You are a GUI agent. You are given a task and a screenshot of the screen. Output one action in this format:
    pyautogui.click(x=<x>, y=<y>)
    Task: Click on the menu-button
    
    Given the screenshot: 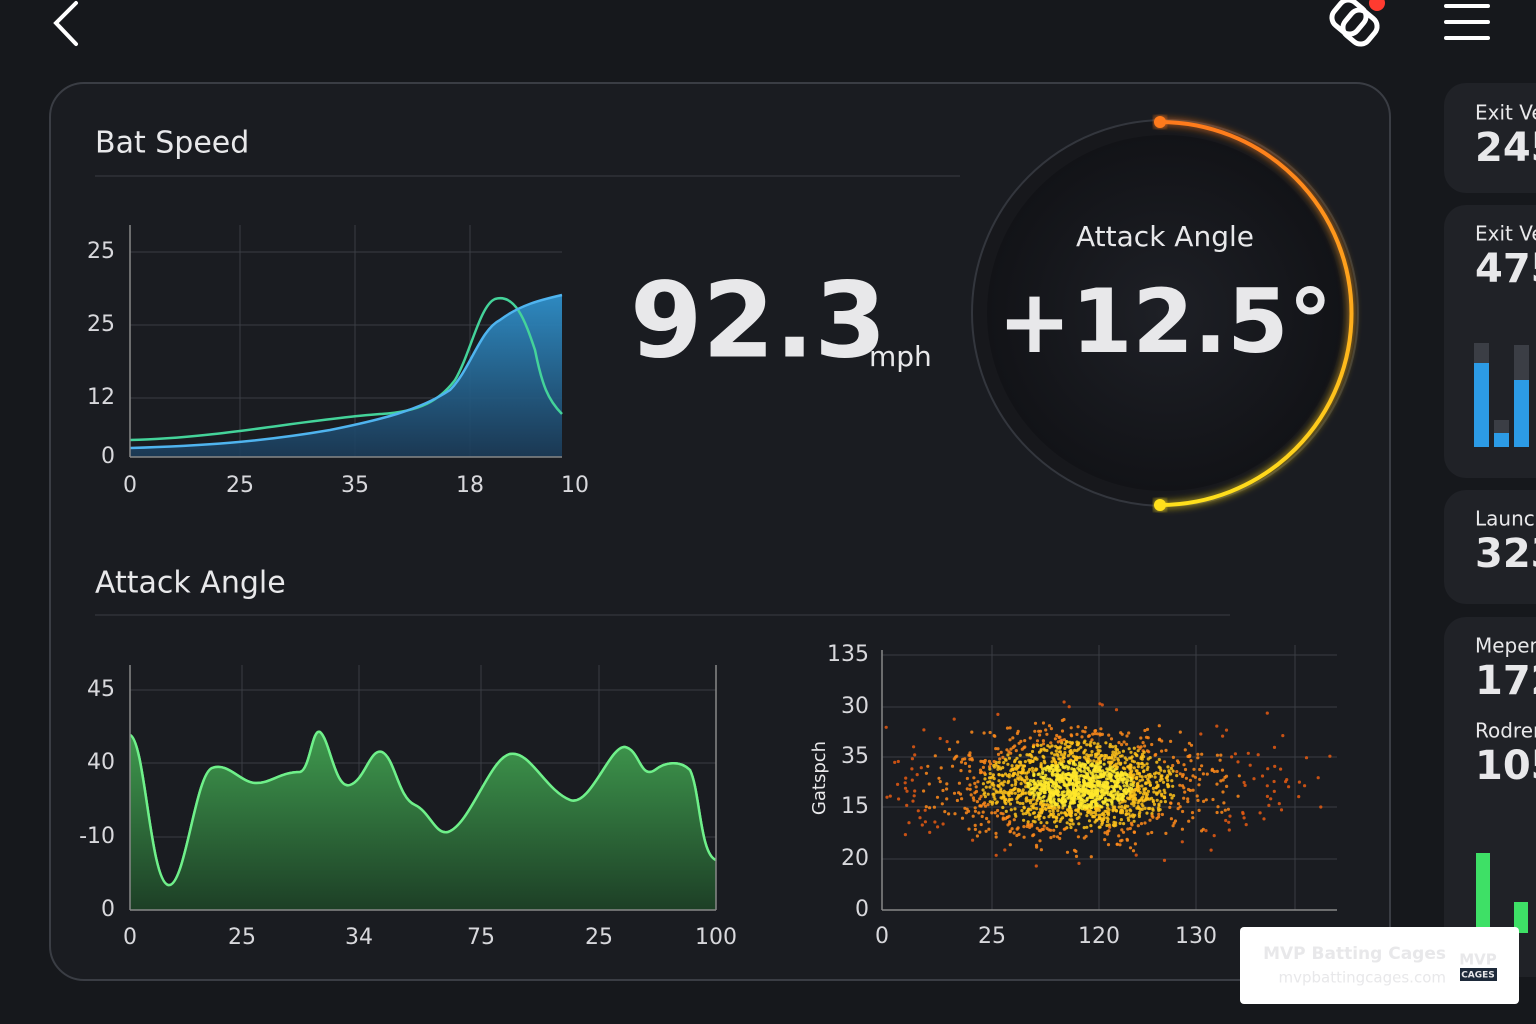 What is the action you would take?
    pyautogui.click(x=1467, y=22)
    